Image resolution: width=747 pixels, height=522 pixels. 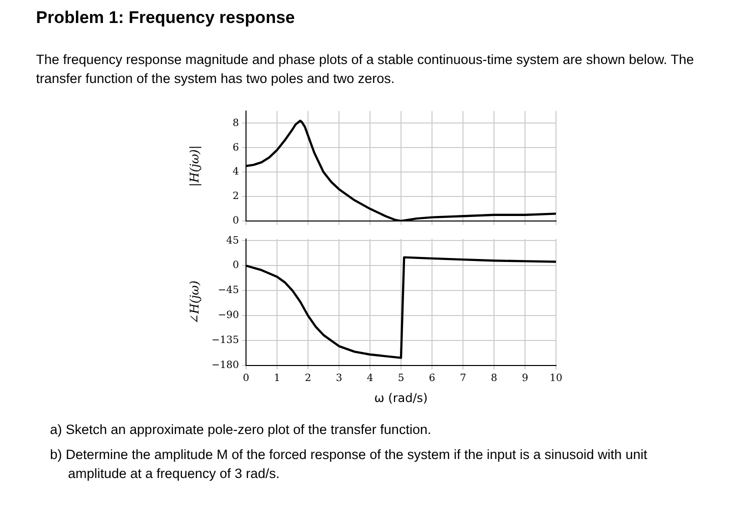 What do you see at coordinates (194, 166) in the screenshot?
I see `y-axis-title: |H(jω)|` at bounding box center [194, 166].